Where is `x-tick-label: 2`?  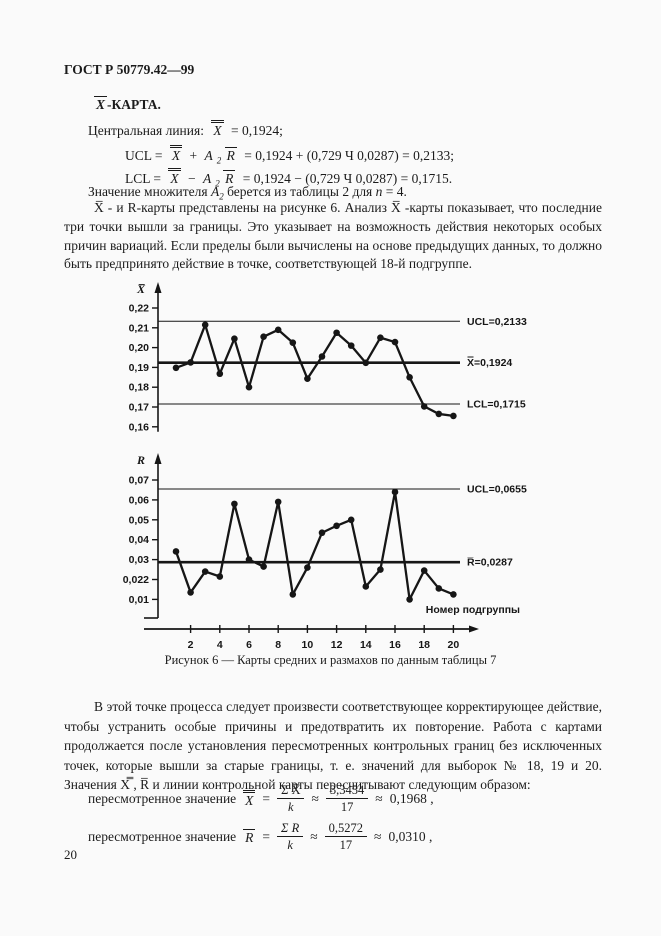
x-tick-label: 2 is located at coordinates (191, 645).